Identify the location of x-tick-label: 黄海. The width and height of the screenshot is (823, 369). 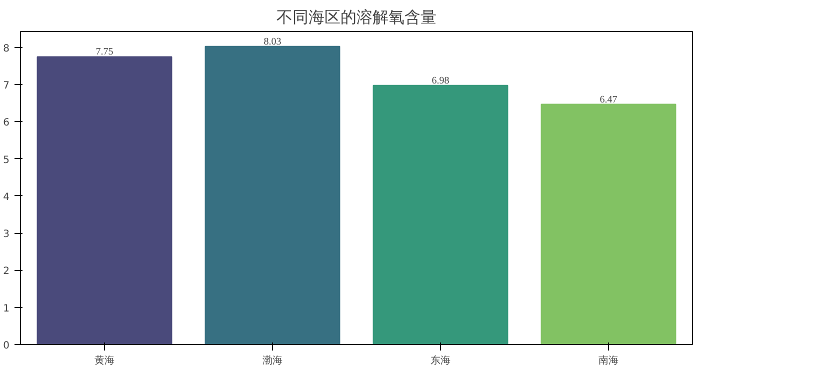
(104, 360).